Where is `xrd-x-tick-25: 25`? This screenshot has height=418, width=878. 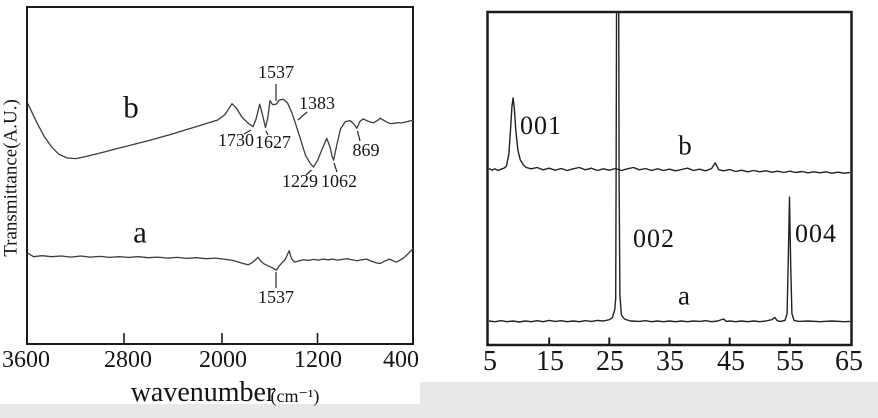 xrd-x-tick-25: 25 is located at coordinates (610, 361).